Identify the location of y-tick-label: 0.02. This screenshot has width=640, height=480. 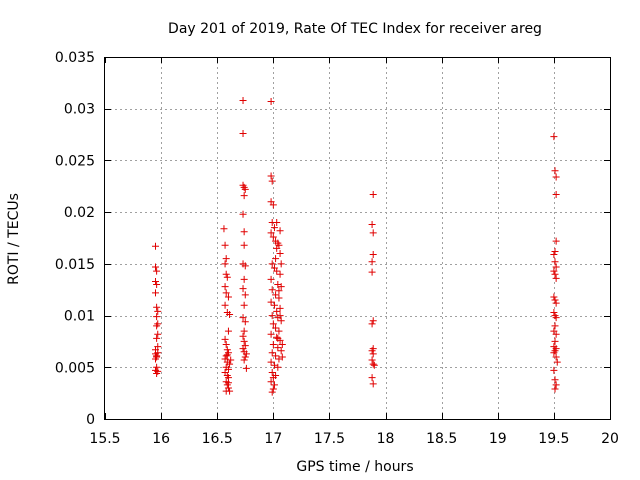
(79, 213).